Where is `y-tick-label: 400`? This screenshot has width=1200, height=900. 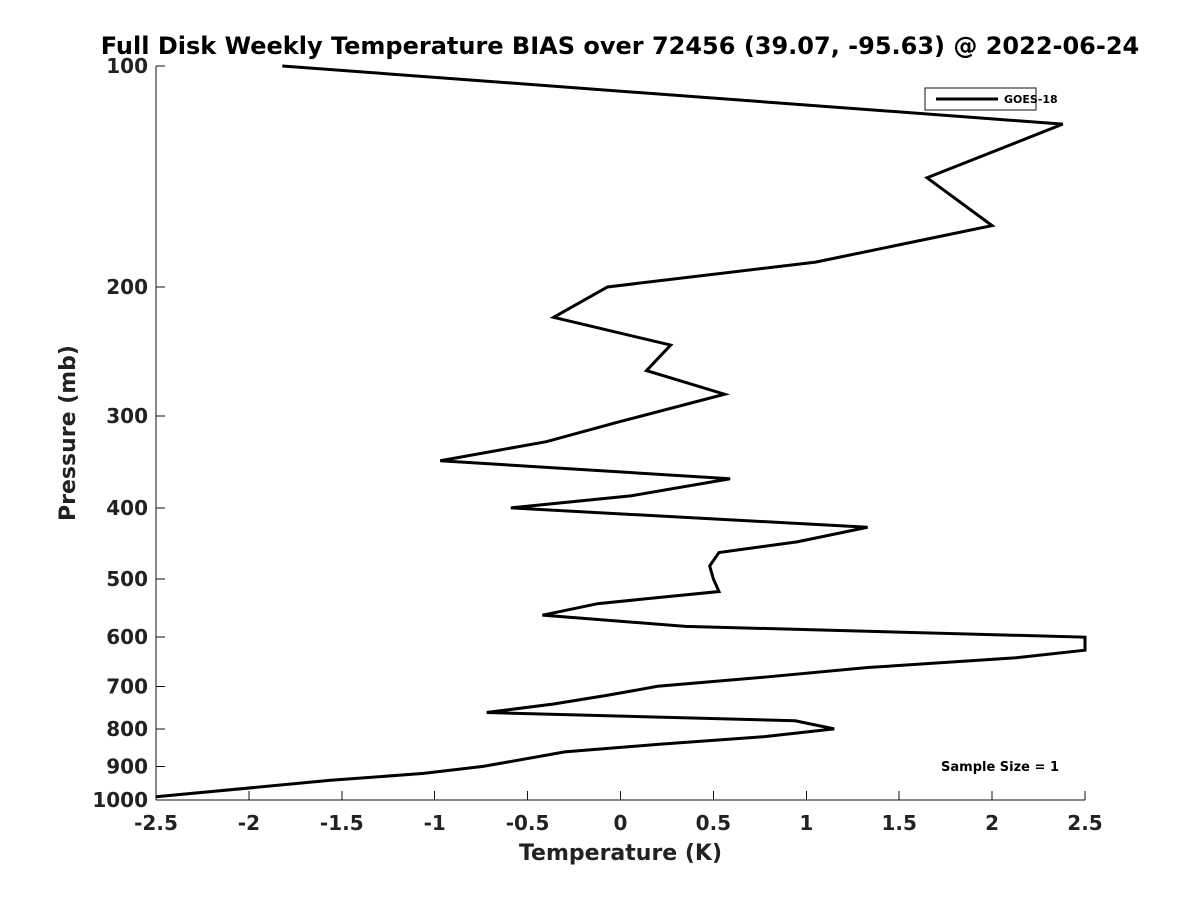
y-tick-label: 400 is located at coordinates (127, 508).